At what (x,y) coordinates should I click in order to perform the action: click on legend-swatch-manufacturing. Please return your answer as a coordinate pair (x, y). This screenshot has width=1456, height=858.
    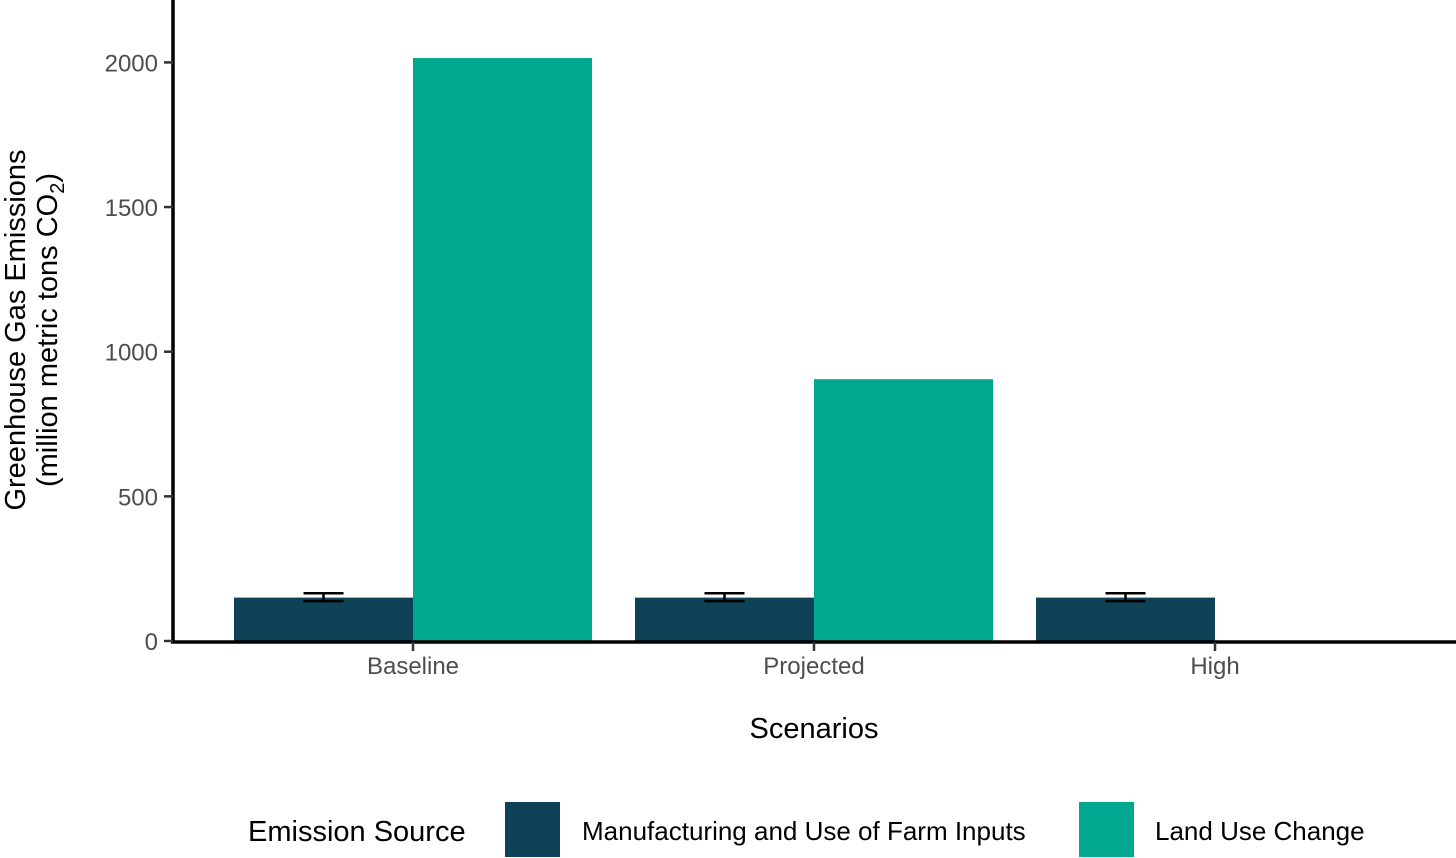
    Looking at the image, I should click on (532, 829).